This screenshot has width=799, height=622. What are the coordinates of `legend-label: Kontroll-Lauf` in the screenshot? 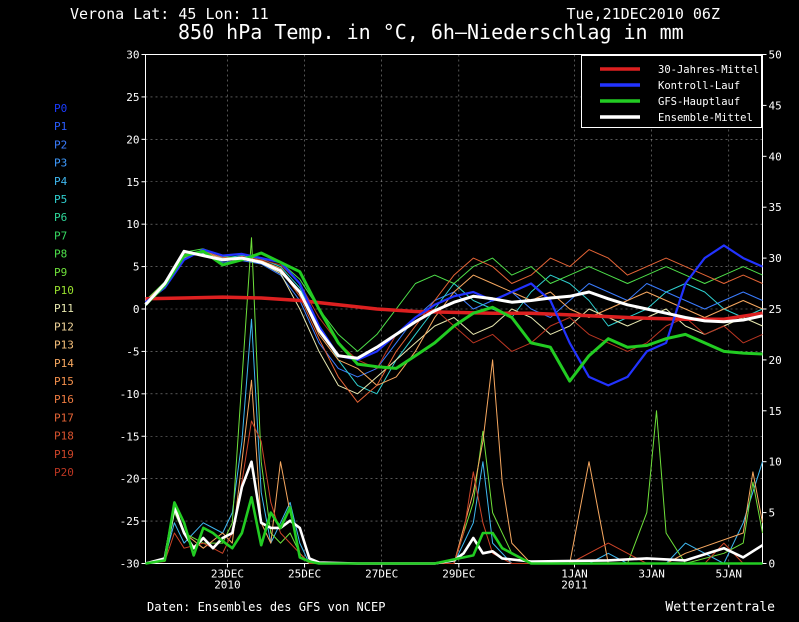 It's located at (699, 86).